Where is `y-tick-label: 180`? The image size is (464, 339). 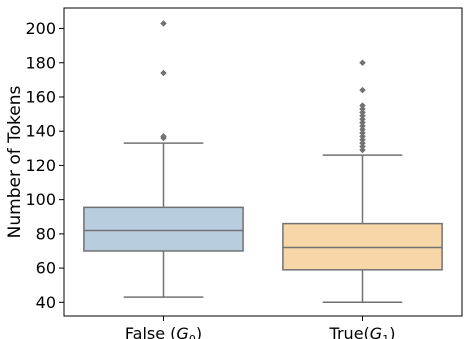 y-tick-label: 180 is located at coordinates (40, 62).